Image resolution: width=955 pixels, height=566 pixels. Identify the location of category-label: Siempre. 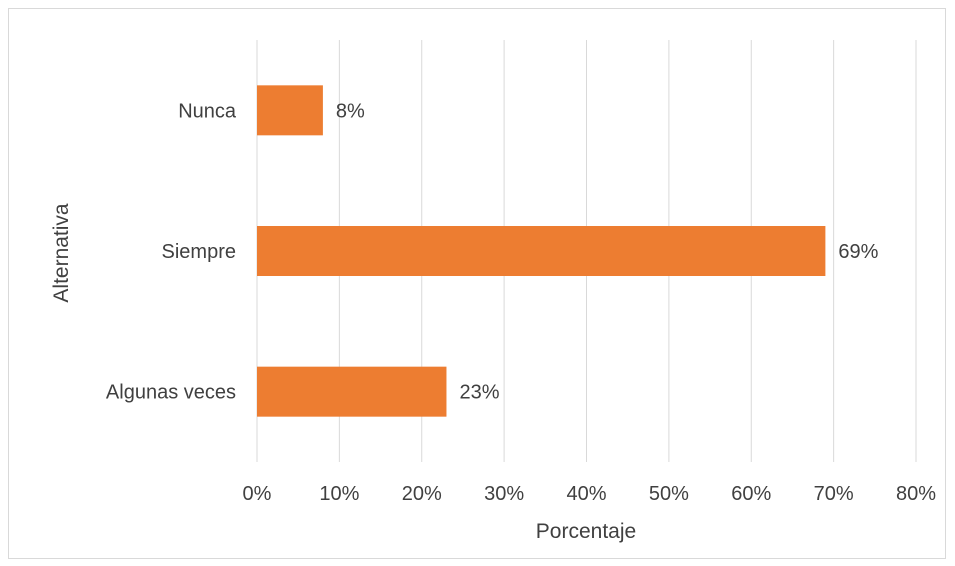
(199, 252).